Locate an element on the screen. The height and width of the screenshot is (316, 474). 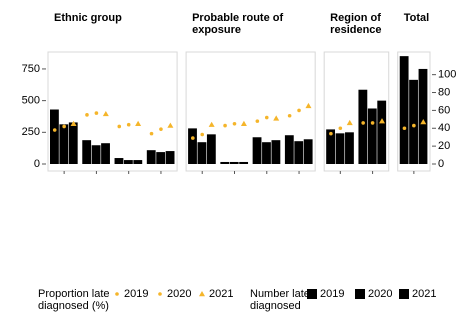
y2-tick-label: 20 is located at coordinates (444, 146).